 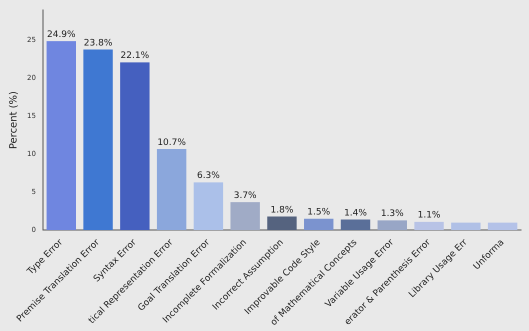 What do you see at coordinates (208, 176) in the screenshot?
I see `data-label: 6.3%` at bounding box center [208, 176].